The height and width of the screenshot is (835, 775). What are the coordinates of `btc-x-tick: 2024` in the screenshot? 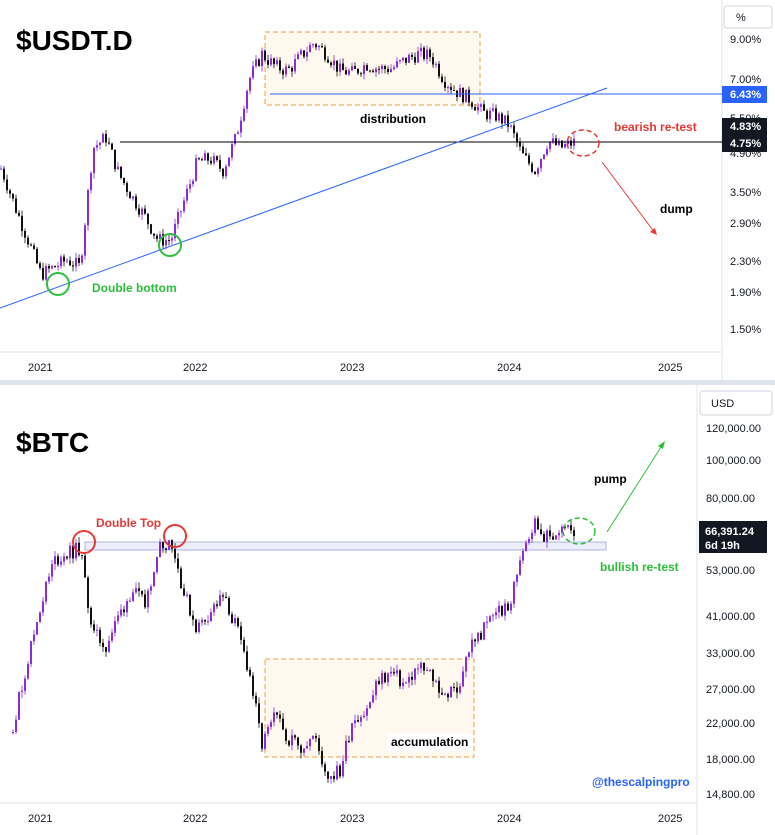 It's located at (509, 819).